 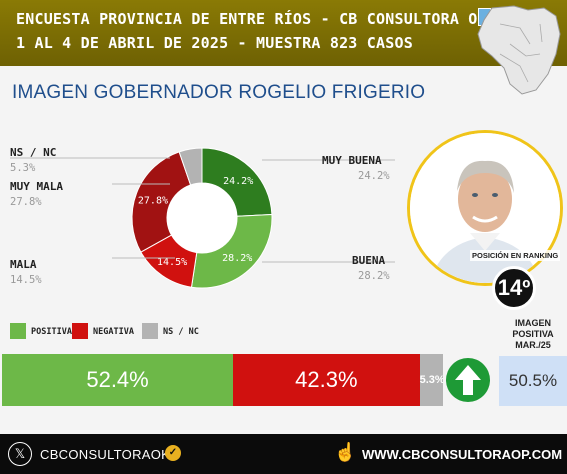 What do you see at coordinates (20, 454) in the screenshot?
I see `x-logo-icon: 𝕏` at bounding box center [20, 454].